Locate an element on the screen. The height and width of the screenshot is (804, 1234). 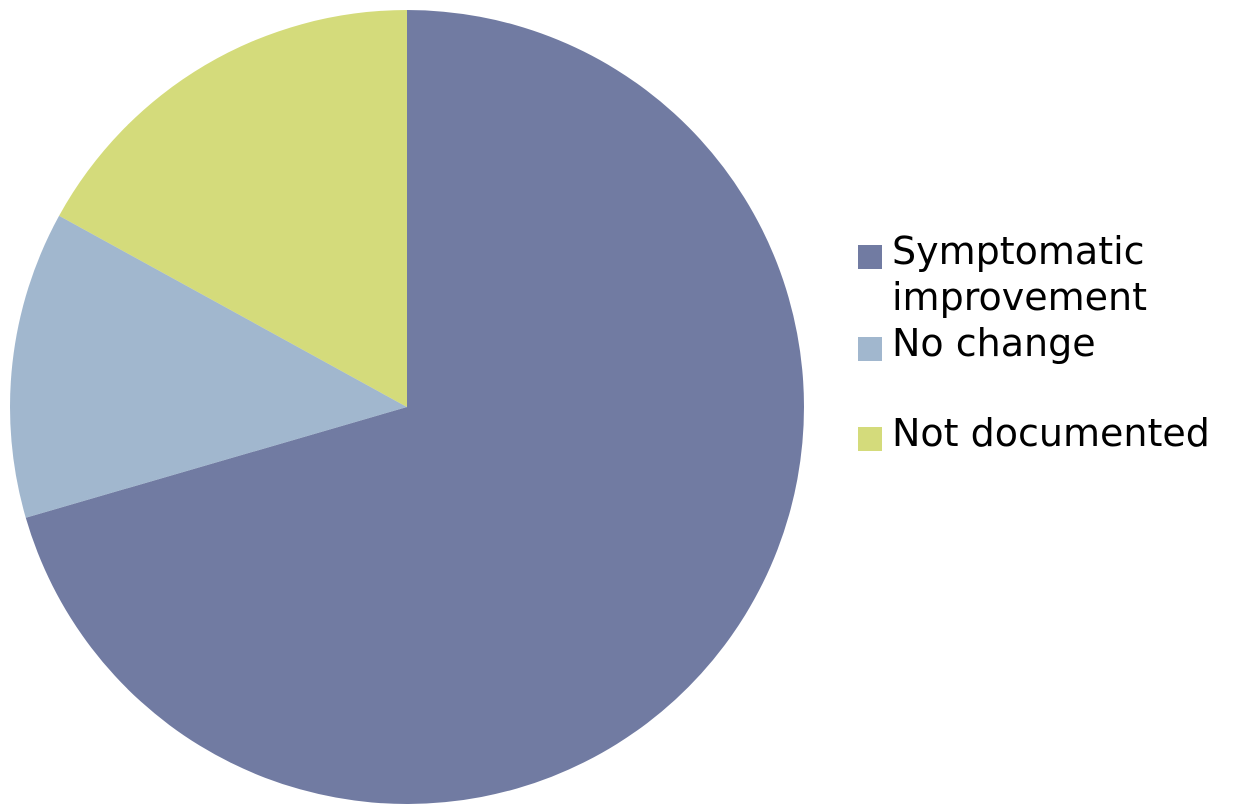
legend-label: No change is located at coordinates (994, 343).